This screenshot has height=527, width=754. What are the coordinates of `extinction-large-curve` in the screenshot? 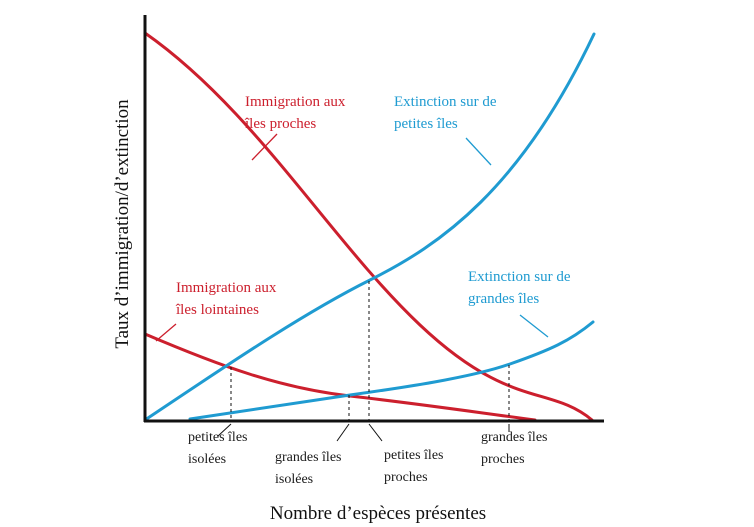 It's located at (391, 370).